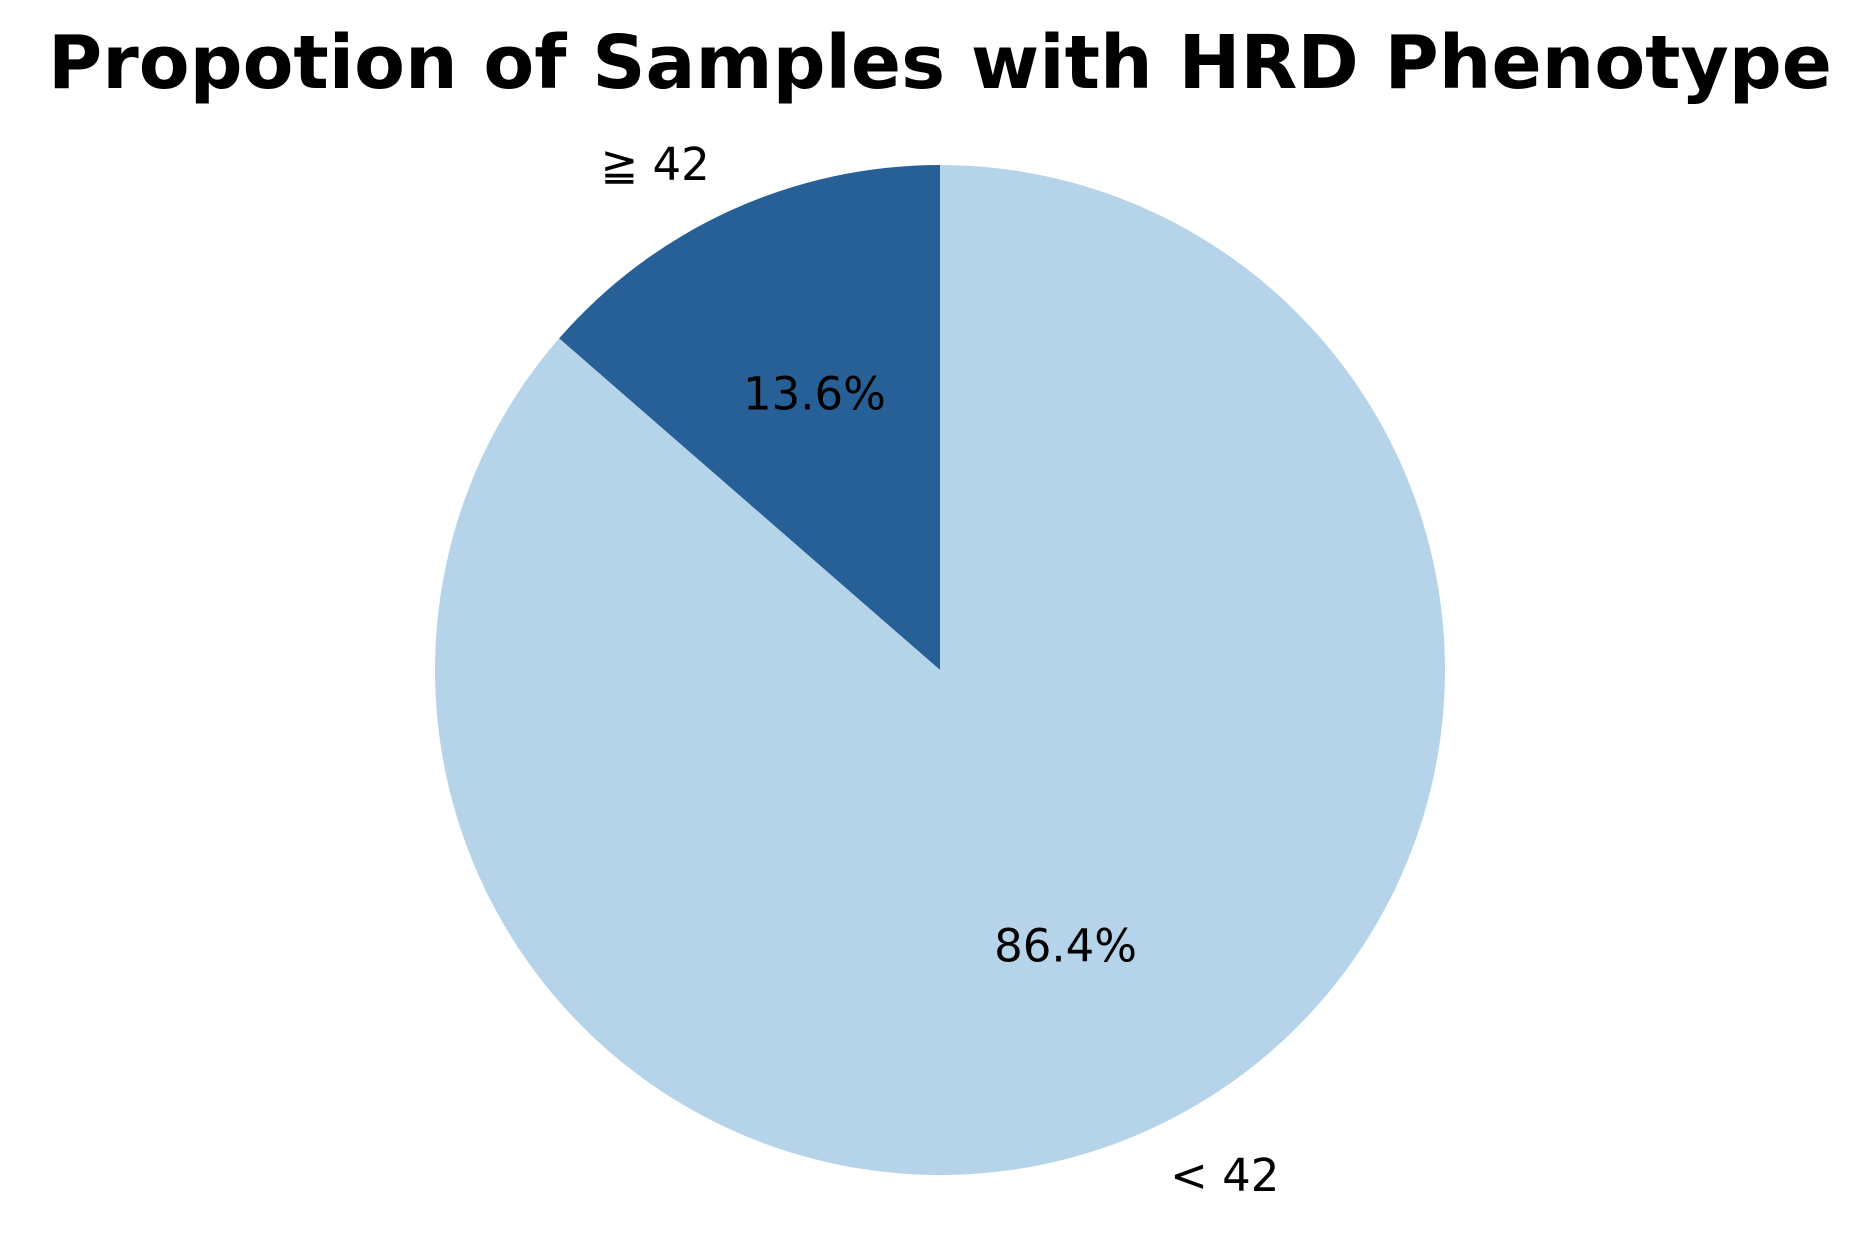  Describe the element at coordinates (1065, 945) in the screenshot. I see `slice-pct-label-1: 86.4%` at that location.